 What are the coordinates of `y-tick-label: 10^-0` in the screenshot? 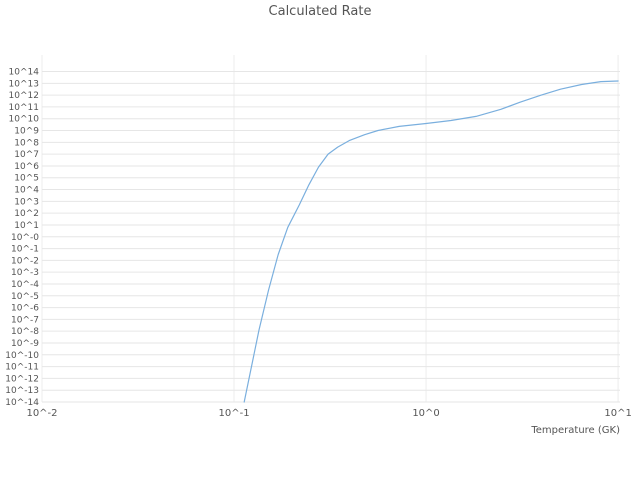 It's located at (25, 238).